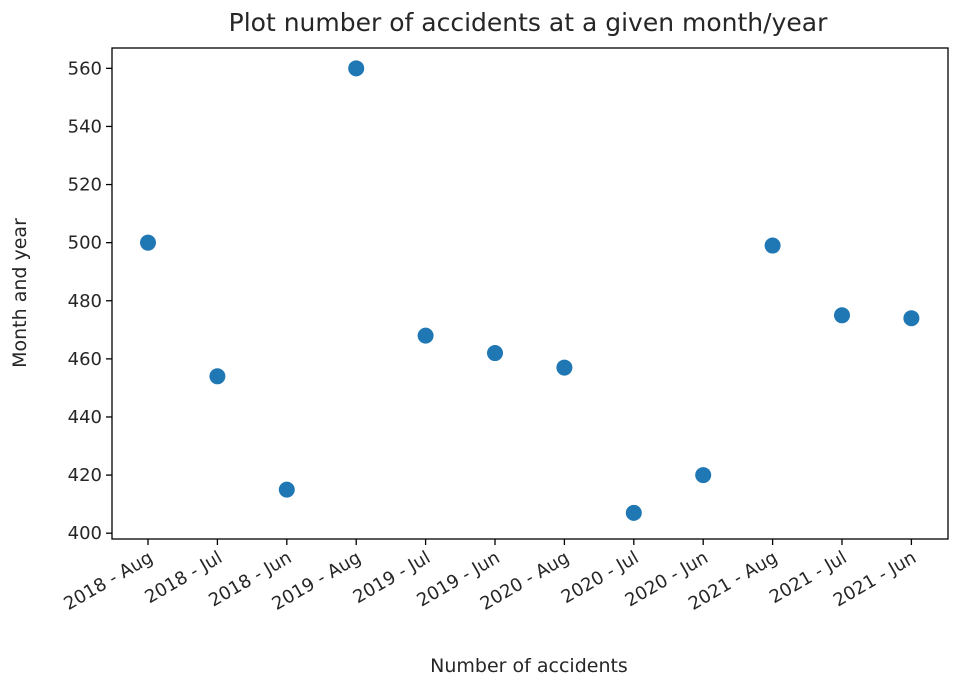 The width and height of the screenshot is (959, 691). I want to click on x-axis-label: Number of accidents, so click(529, 666).